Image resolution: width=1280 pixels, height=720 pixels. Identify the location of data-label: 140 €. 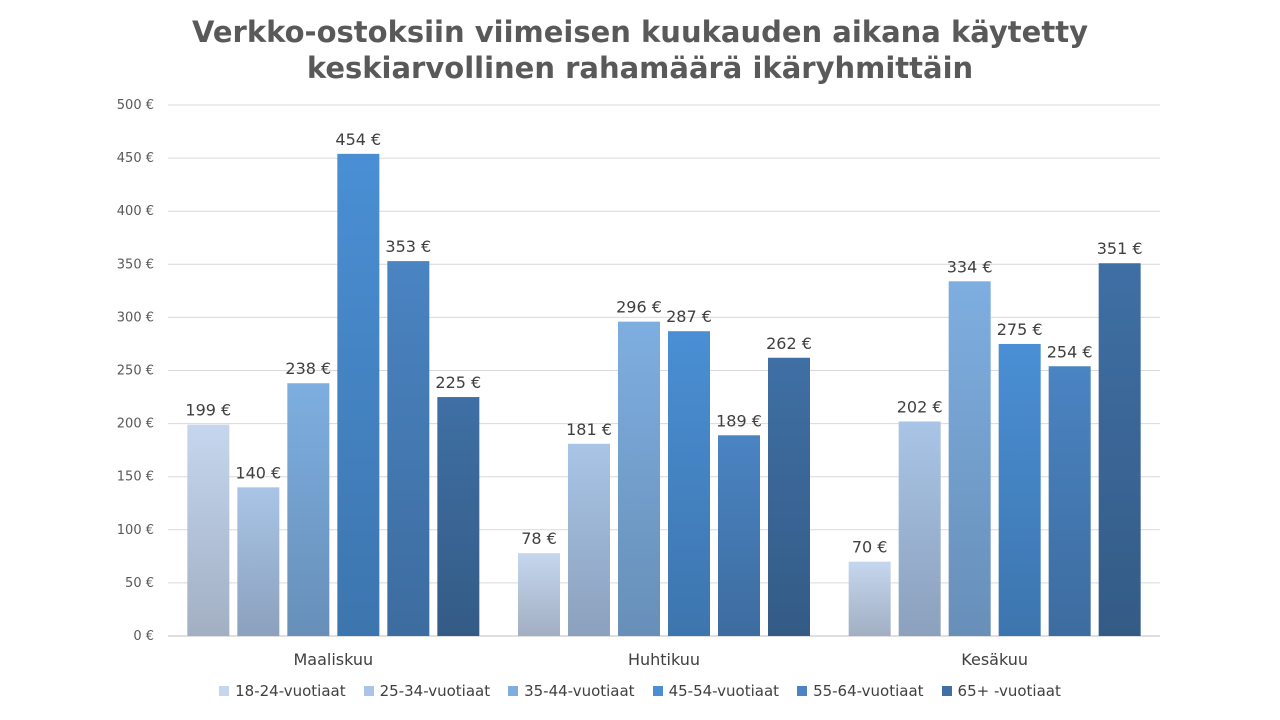
(258, 472).